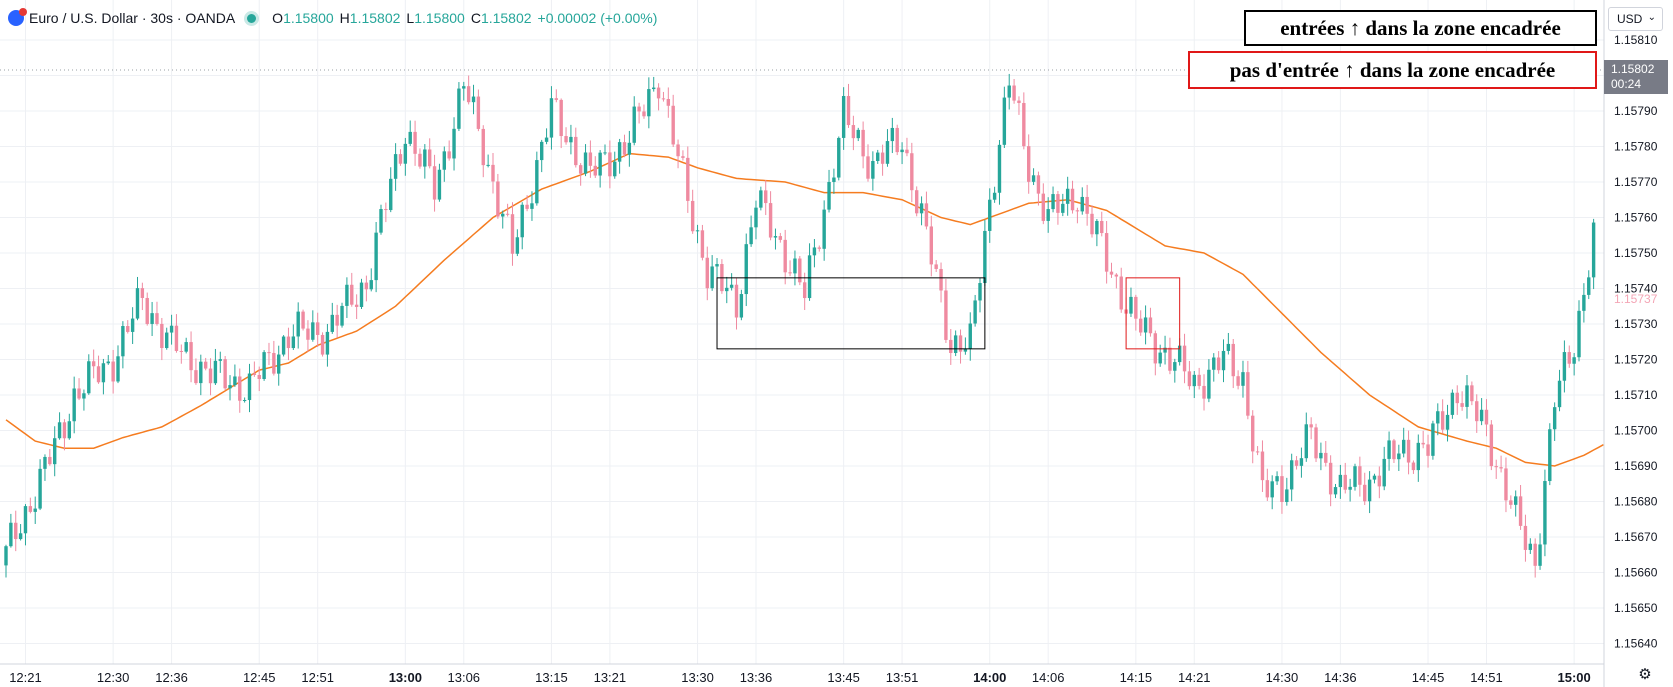 Image resolution: width=1673 pixels, height=687 pixels. Describe the element at coordinates (171, 677) in the screenshot. I see `time-tick-label: 12:36` at that location.